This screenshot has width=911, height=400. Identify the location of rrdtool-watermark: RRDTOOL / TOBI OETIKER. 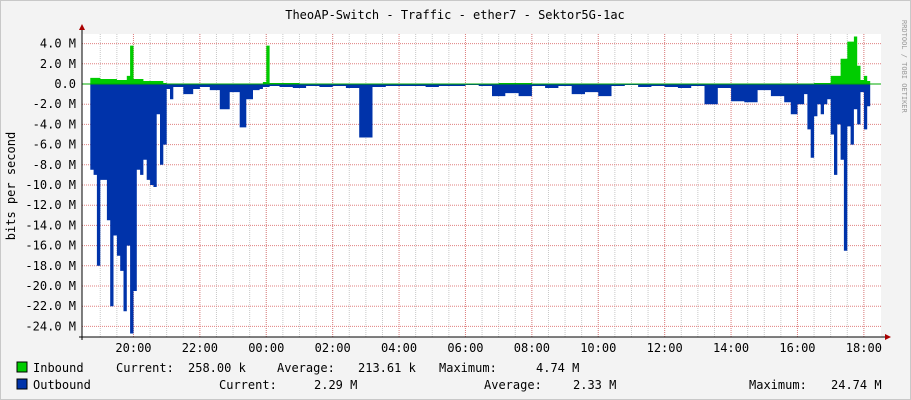
(904, 67).